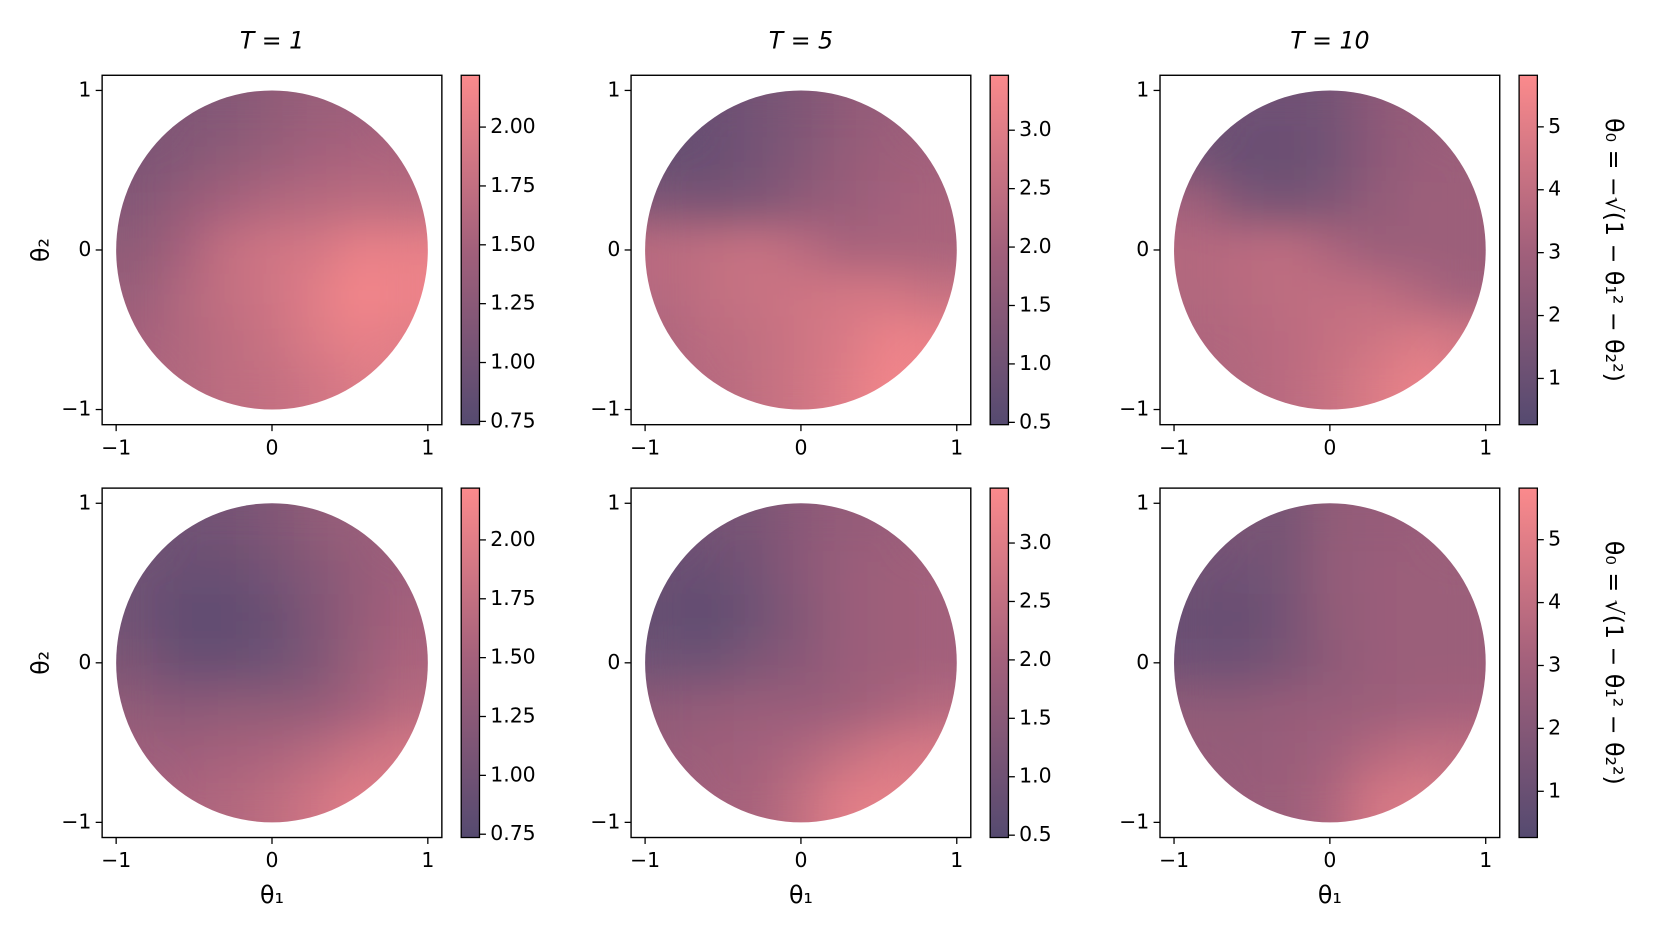 The image size is (1661, 930). I want to click on heatmap-cells, so click(272, 663).